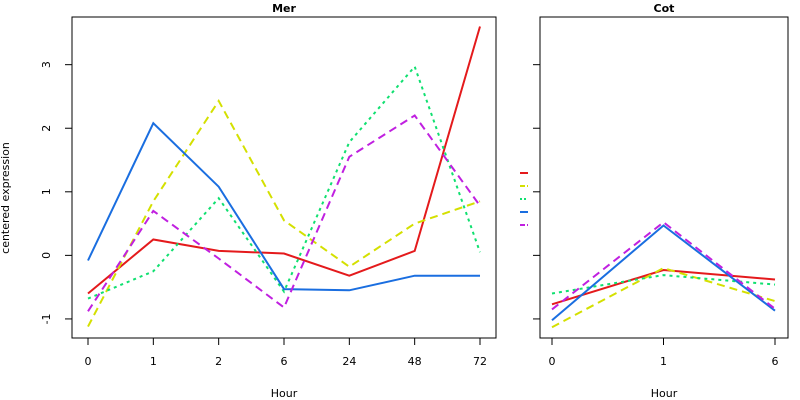  Describe the element at coordinates (349, 361) in the screenshot. I see `x-tick-label-mer-4: 24` at that location.